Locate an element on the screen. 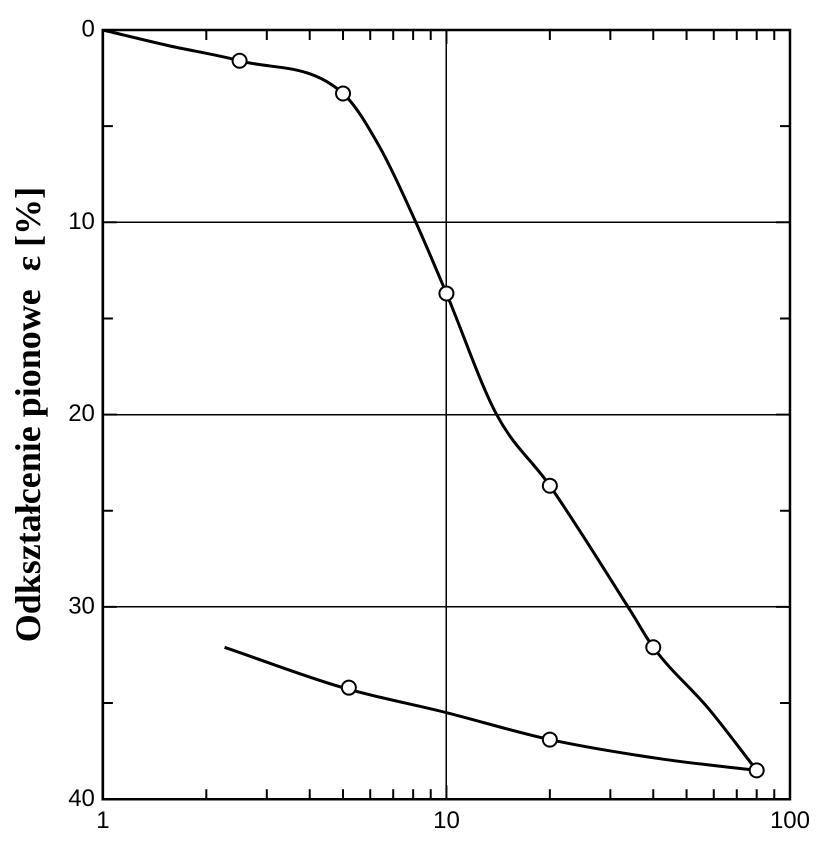  x-tick-label: 10 is located at coordinates (446, 820).